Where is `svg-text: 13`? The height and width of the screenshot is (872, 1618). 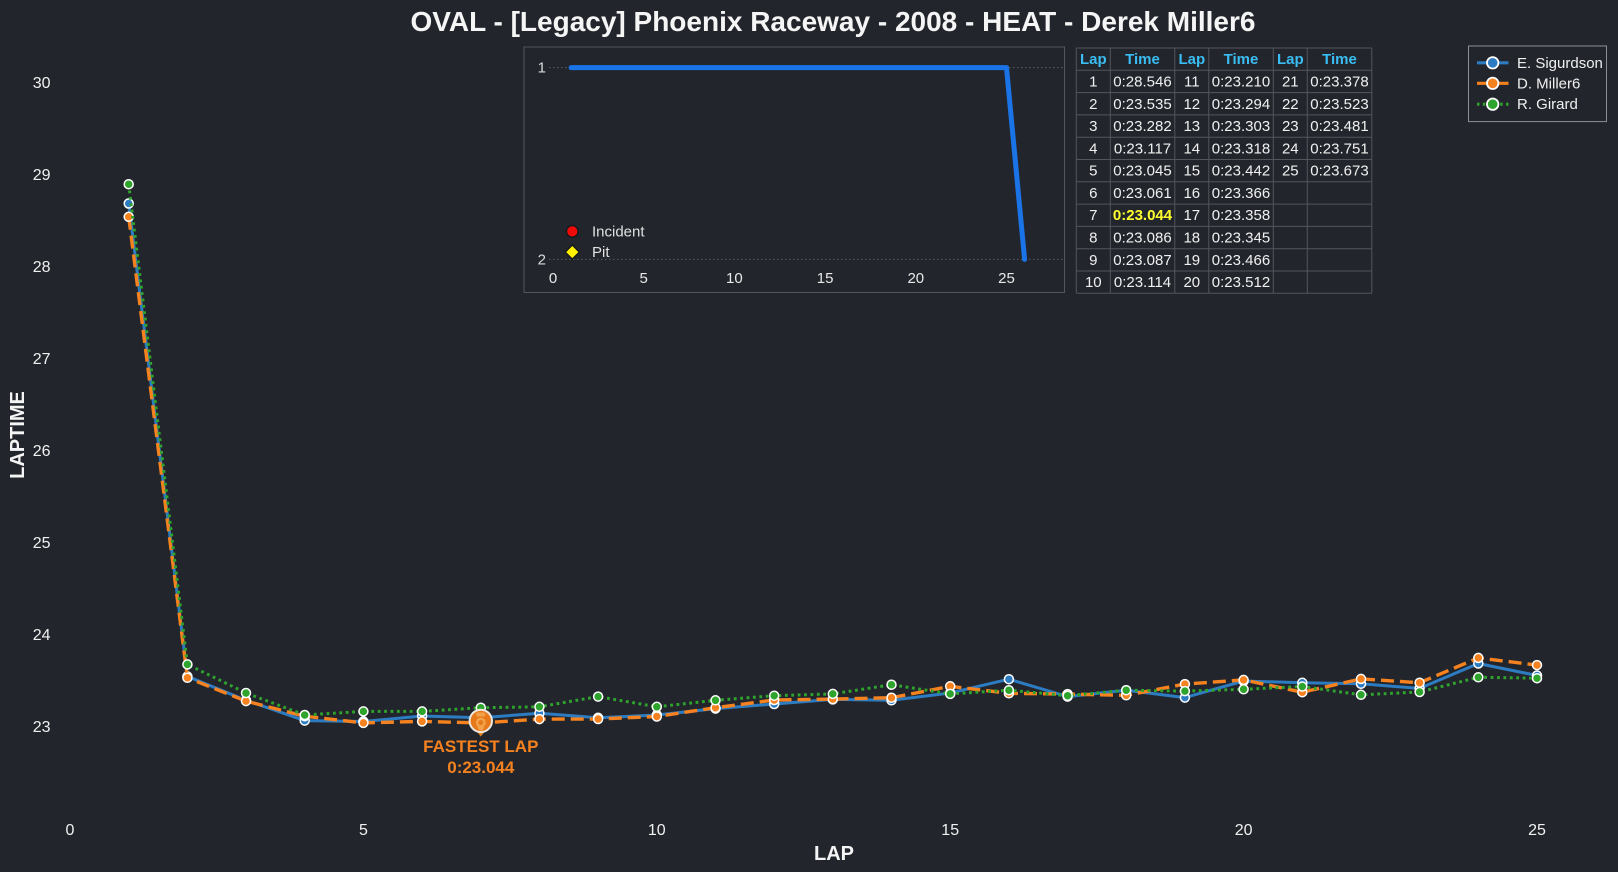
svg-text: 13 is located at coordinates (1191, 126).